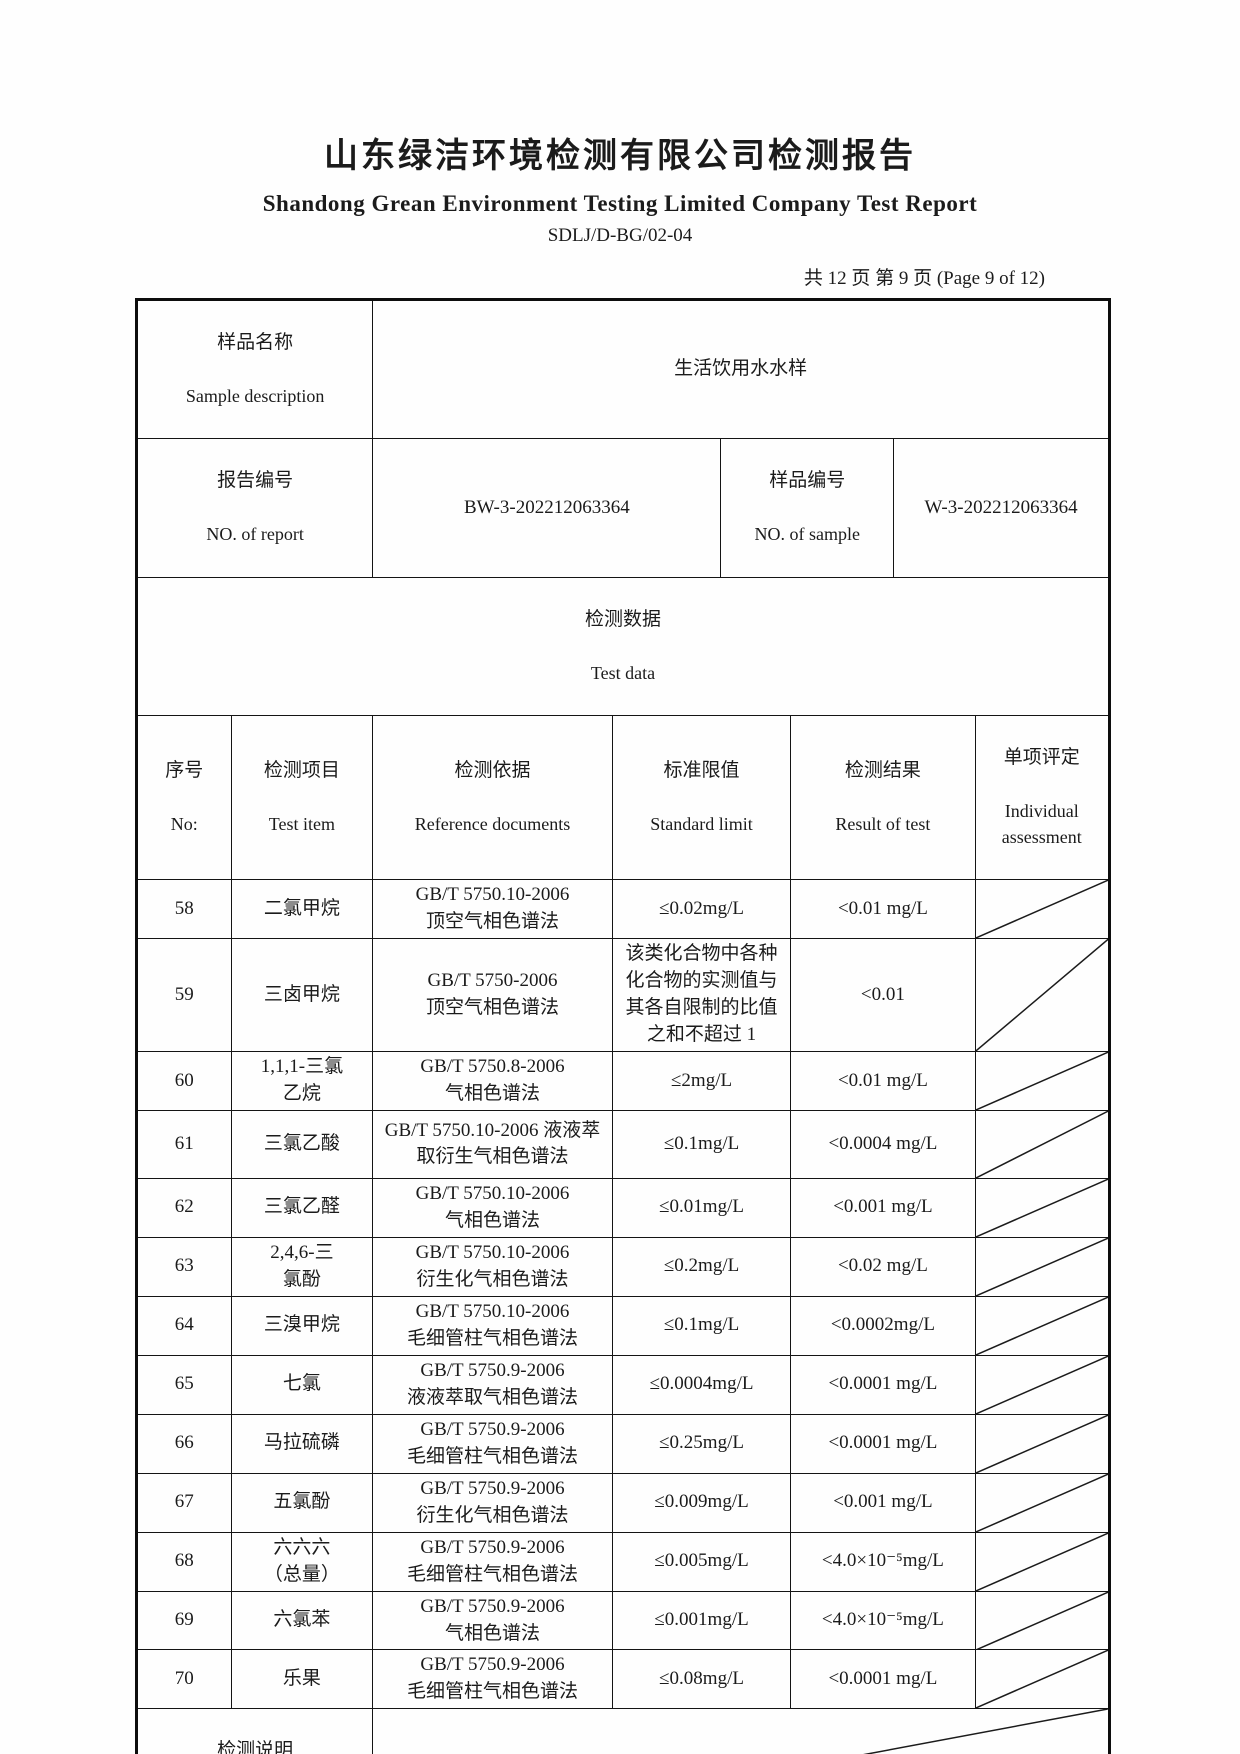  Describe the element at coordinates (883, 823) in the screenshot. I see `col-result-en: Result of test` at that location.